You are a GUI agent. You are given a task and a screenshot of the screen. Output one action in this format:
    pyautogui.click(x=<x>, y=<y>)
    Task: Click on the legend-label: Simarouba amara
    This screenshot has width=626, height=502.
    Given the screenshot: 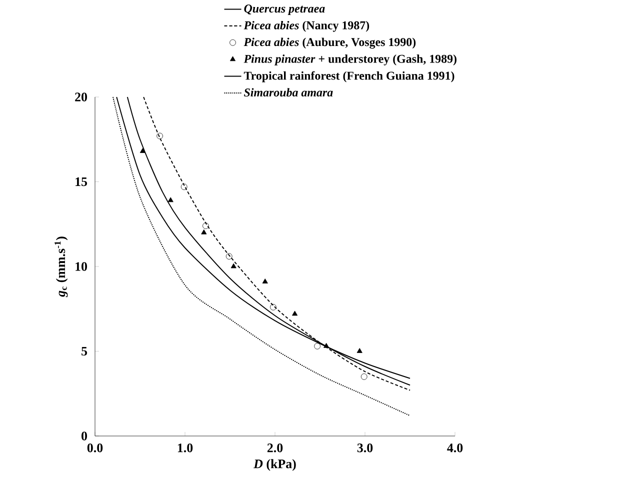 What is the action you would take?
    pyautogui.click(x=288, y=92)
    